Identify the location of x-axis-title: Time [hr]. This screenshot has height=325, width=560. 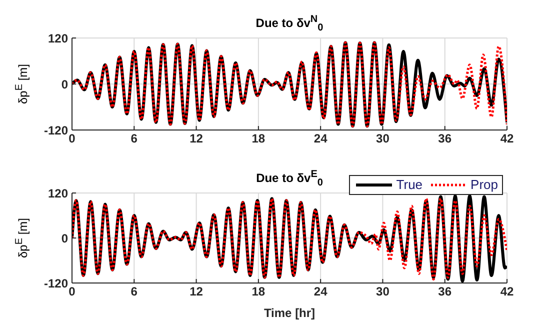
(290, 313).